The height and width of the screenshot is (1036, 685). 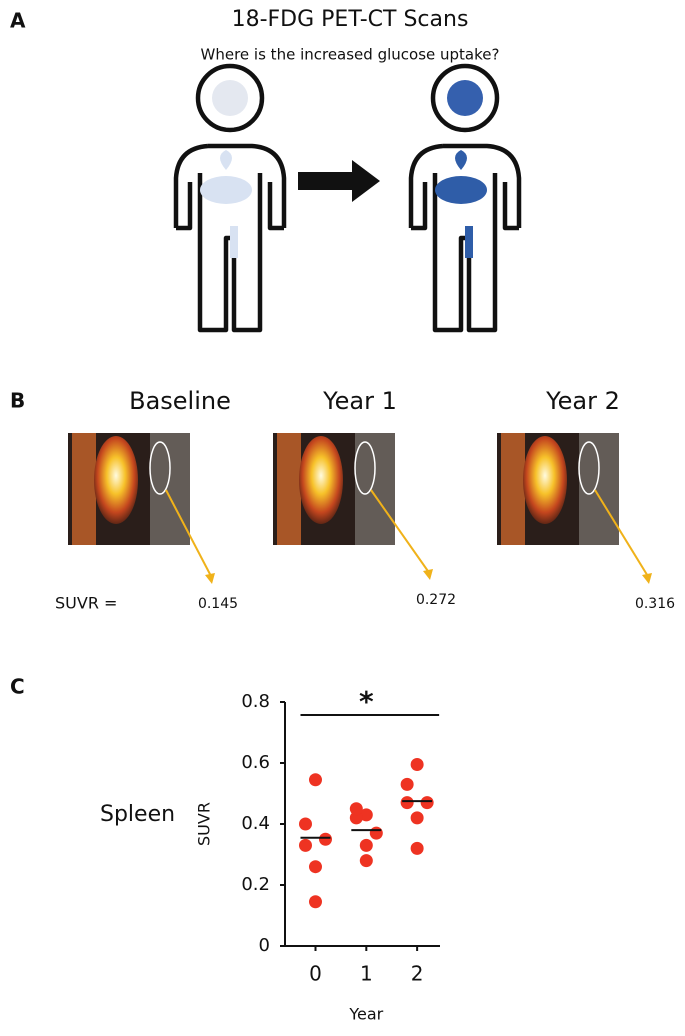 What do you see at coordinates (436, 600) in the screenshot?
I see `suvr-value: 0.272` at bounding box center [436, 600].